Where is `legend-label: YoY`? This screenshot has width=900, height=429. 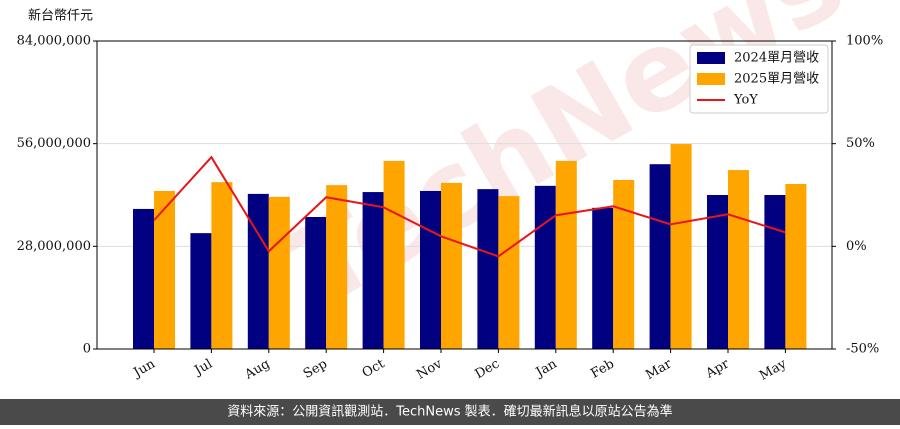
legend-label: YoY is located at coordinates (745, 100).